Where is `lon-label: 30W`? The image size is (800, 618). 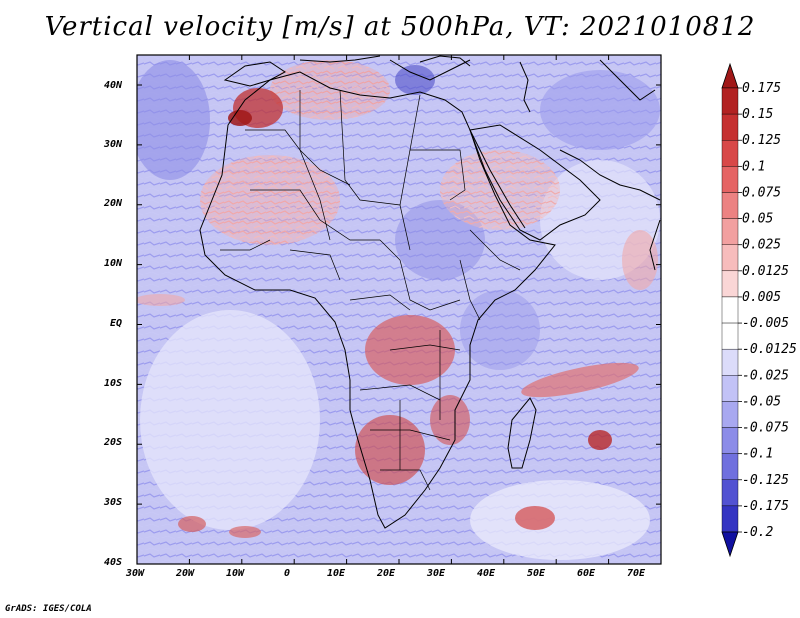
lon-label: 30W is located at coordinates (135, 573).